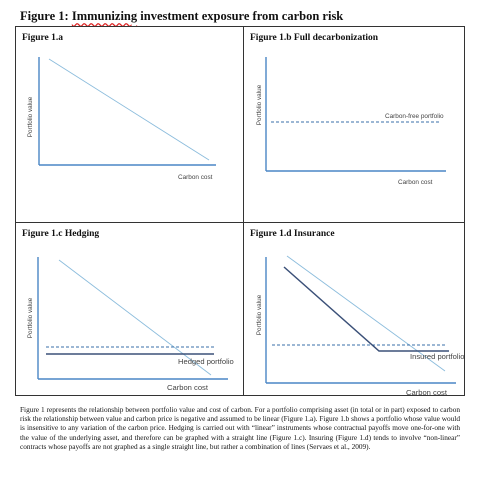  I want to click on grid-horizontal-divider, so click(240, 222).